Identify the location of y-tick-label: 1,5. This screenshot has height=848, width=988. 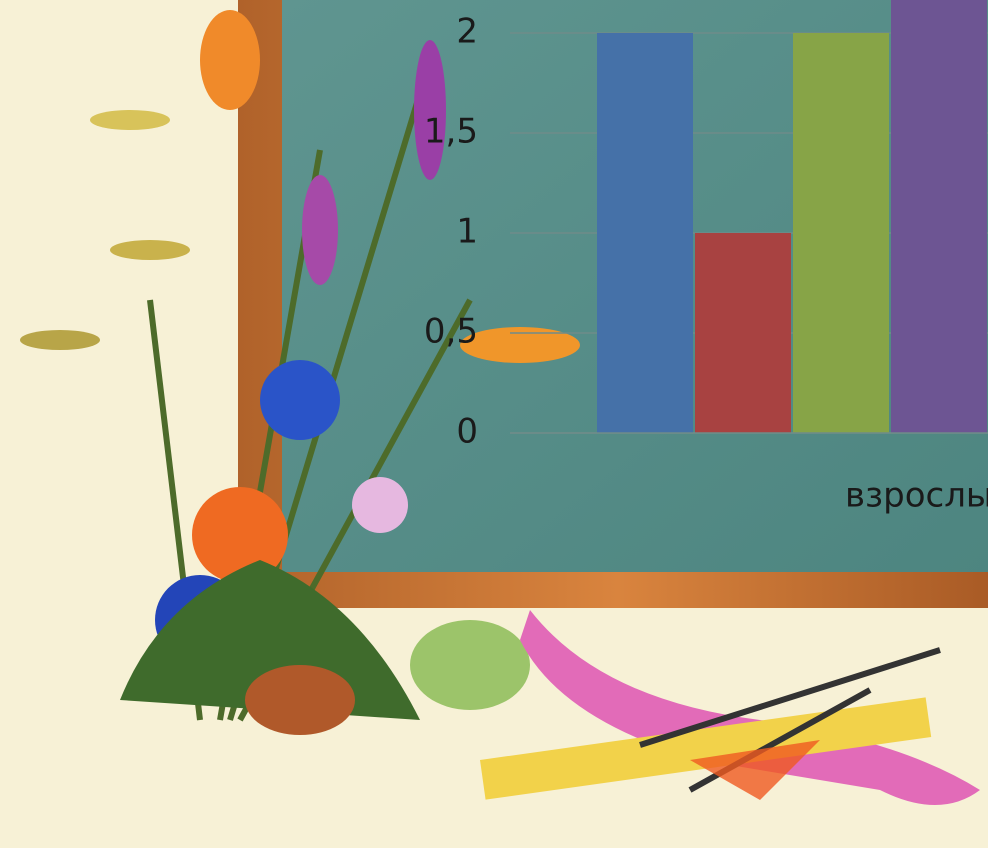
(451, 132).